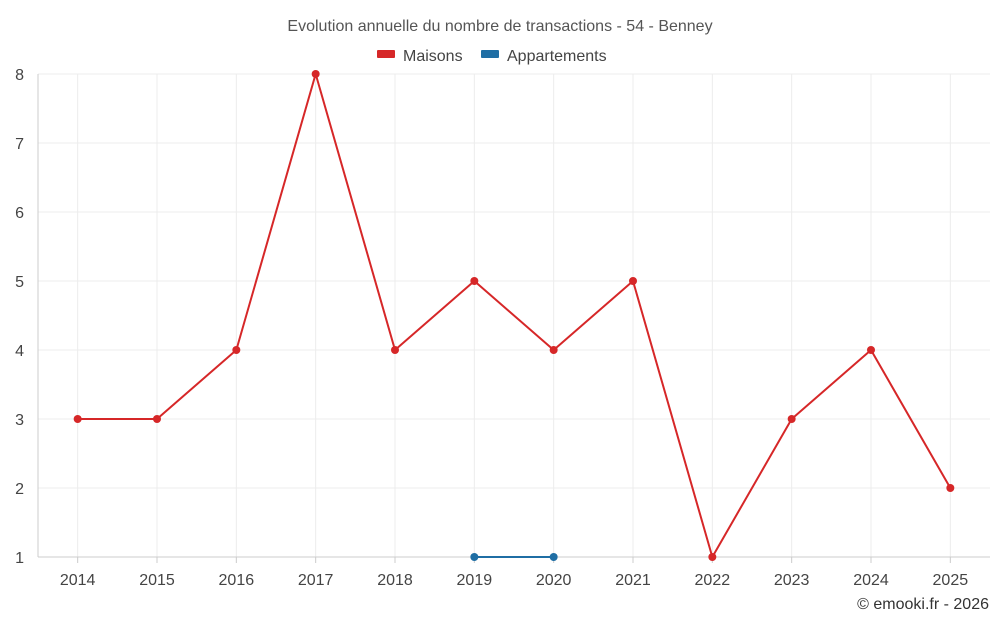  What do you see at coordinates (386, 54) in the screenshot?
I see `legend-swatch-maisons` at bounding box center [386, 54].